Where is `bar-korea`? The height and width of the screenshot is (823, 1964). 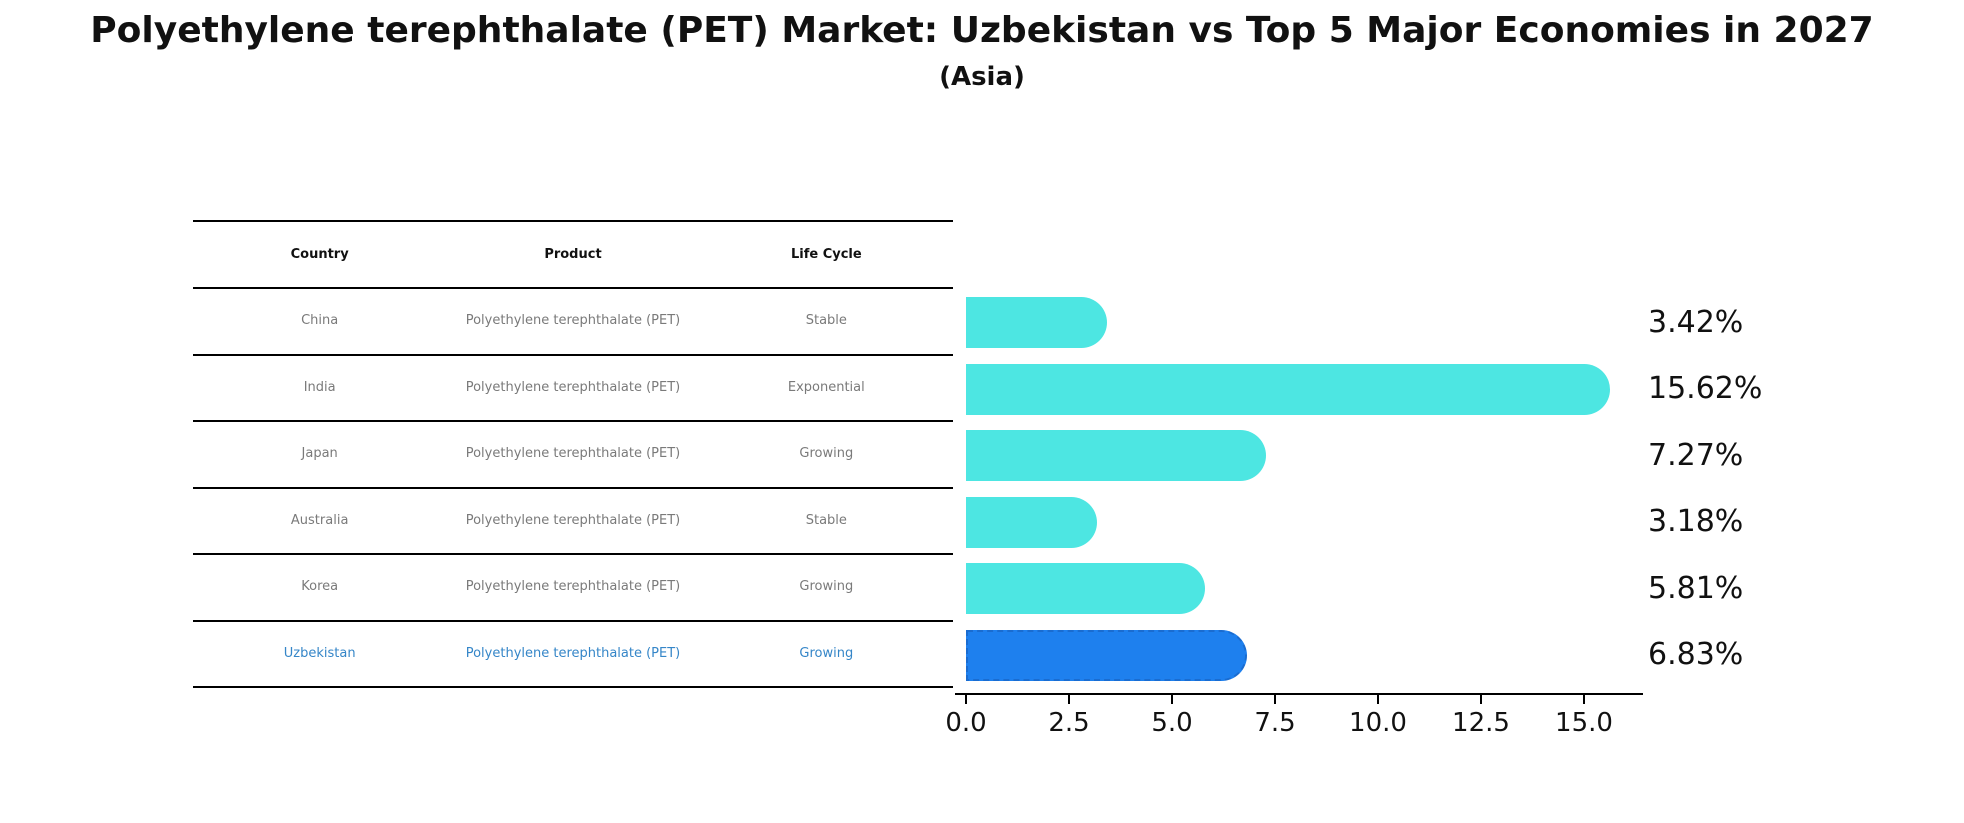 bar-korea is located at coordinates (1086, 588).